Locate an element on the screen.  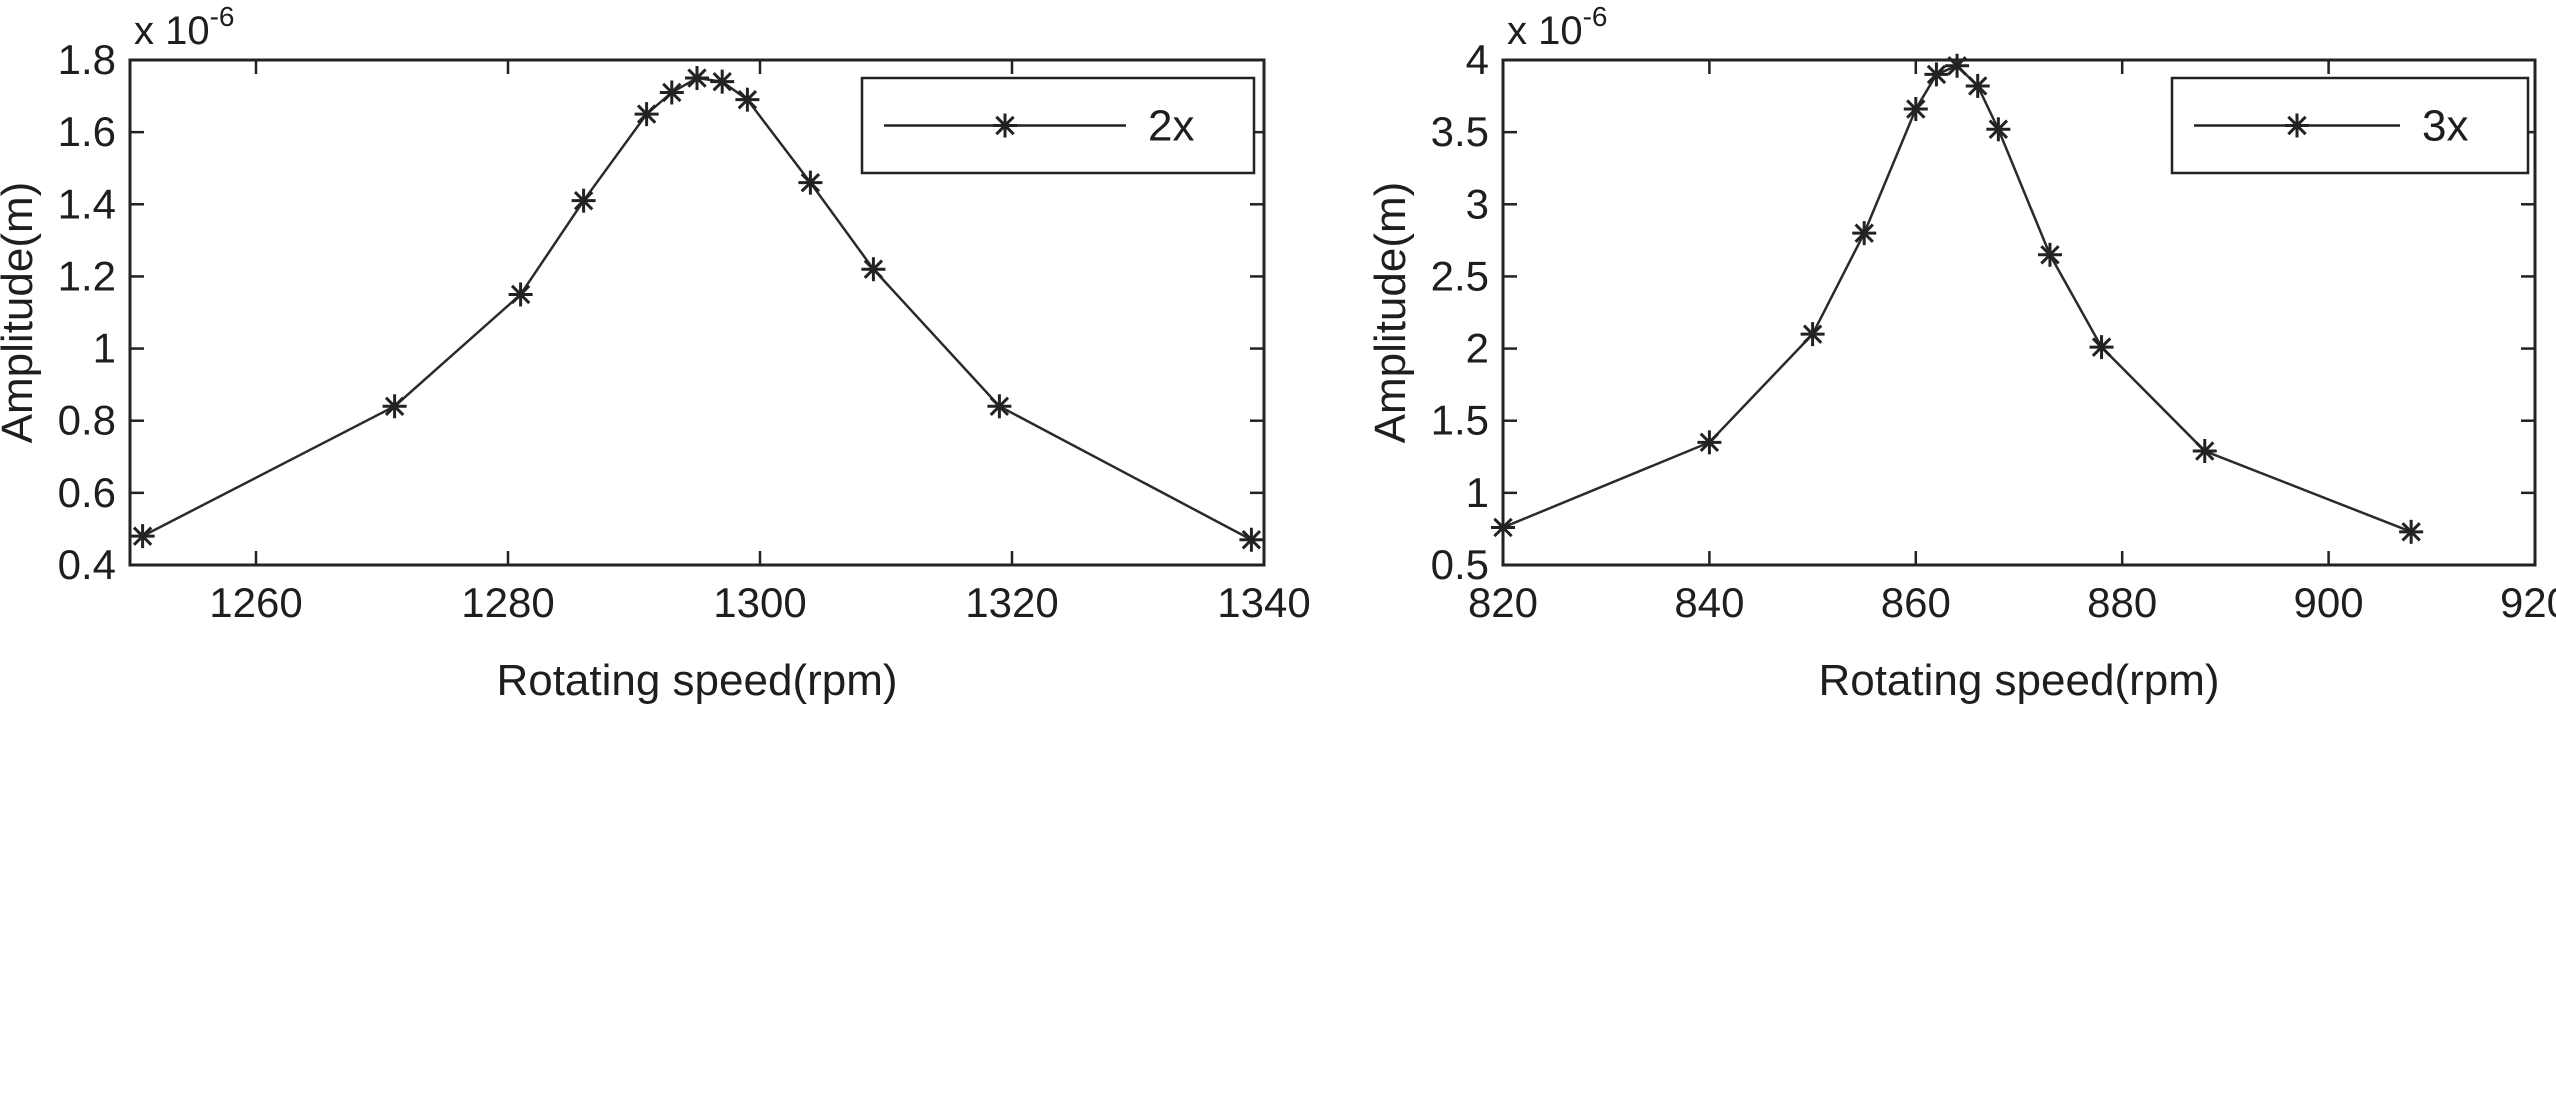
legend-label: 2x is located at coordinates (1171, 126).